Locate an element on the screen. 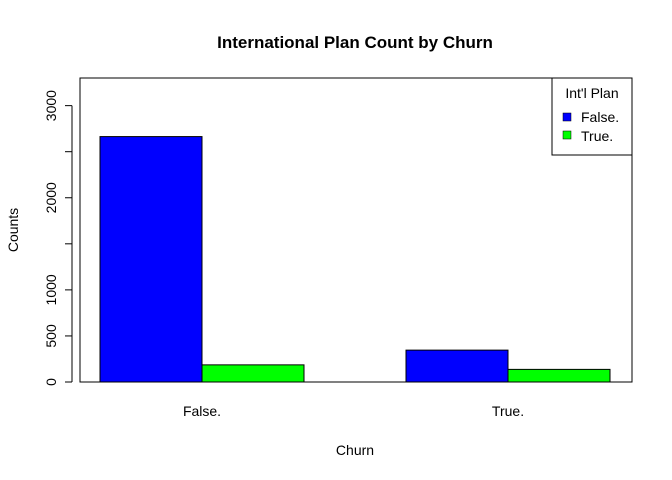  y-tick-label: 1000 is located at coordinates (51, 289).